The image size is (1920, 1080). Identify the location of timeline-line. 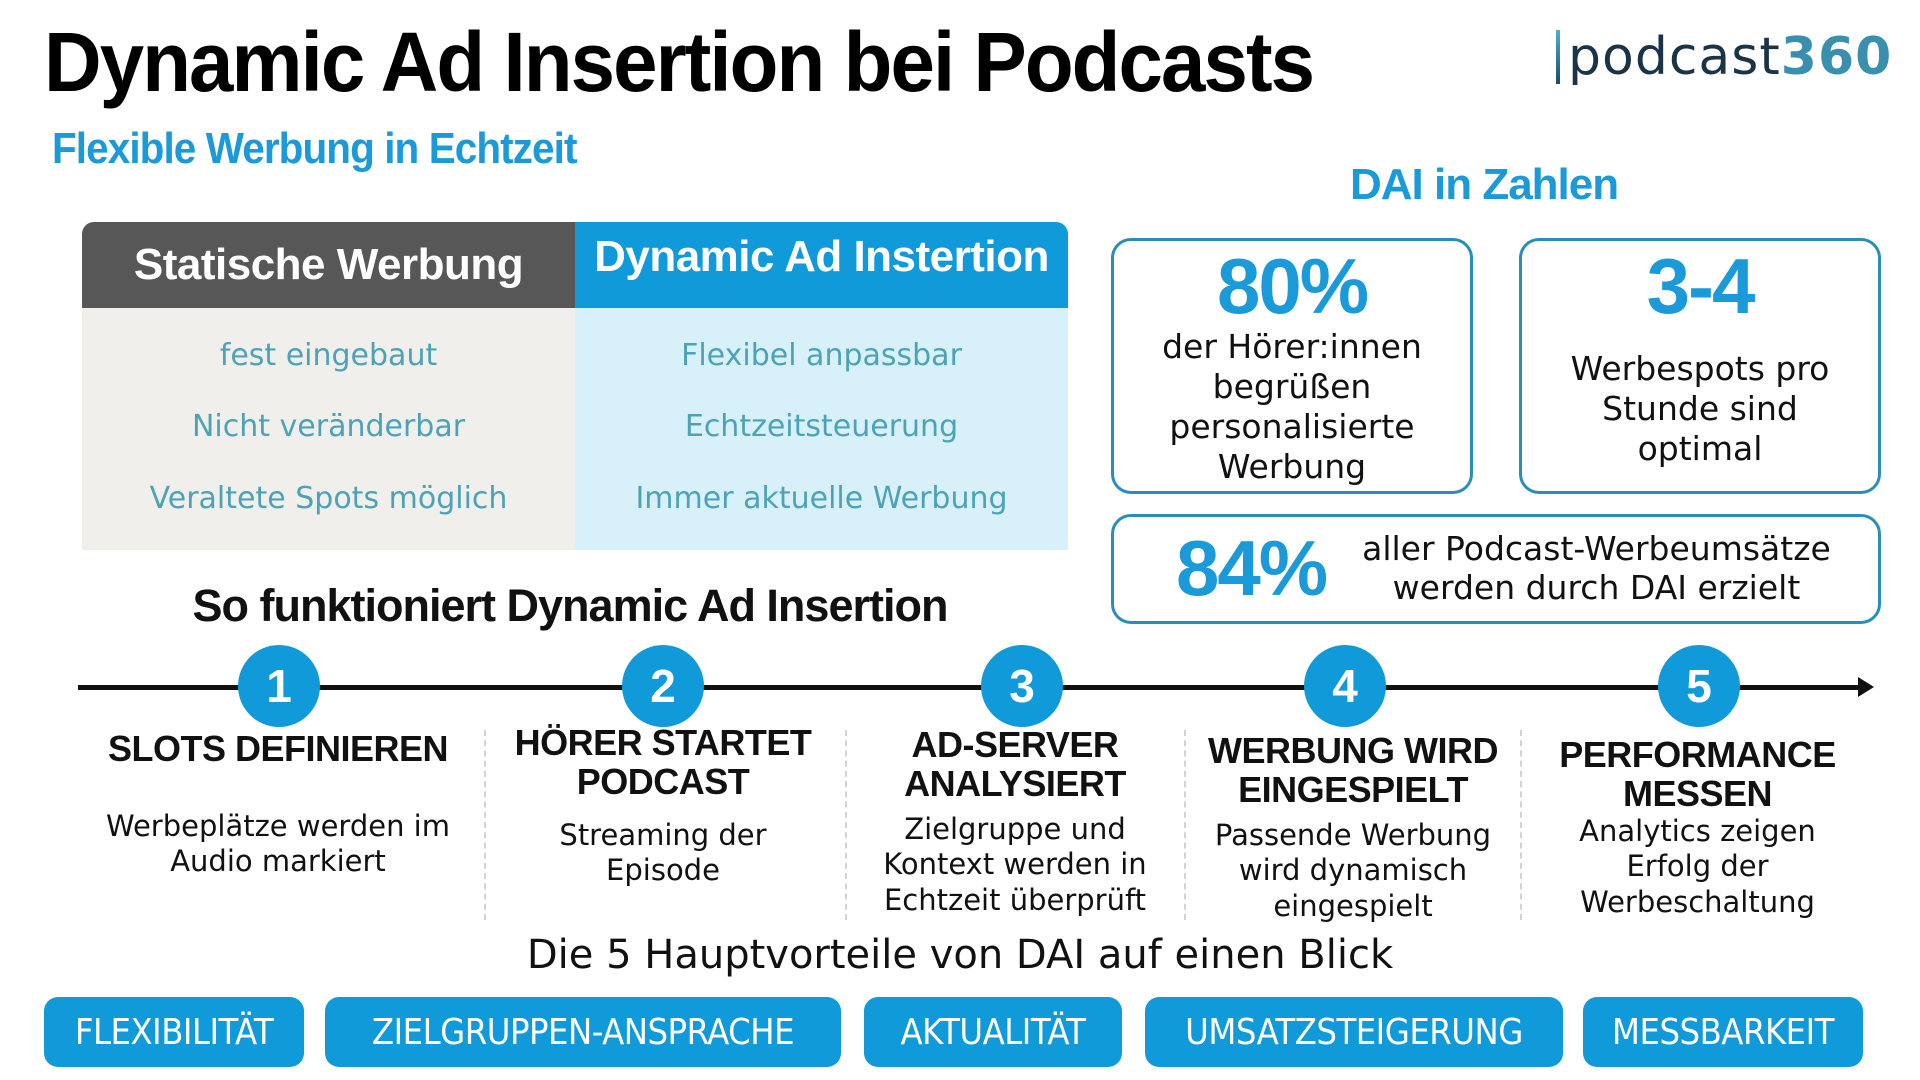
(970, 687).